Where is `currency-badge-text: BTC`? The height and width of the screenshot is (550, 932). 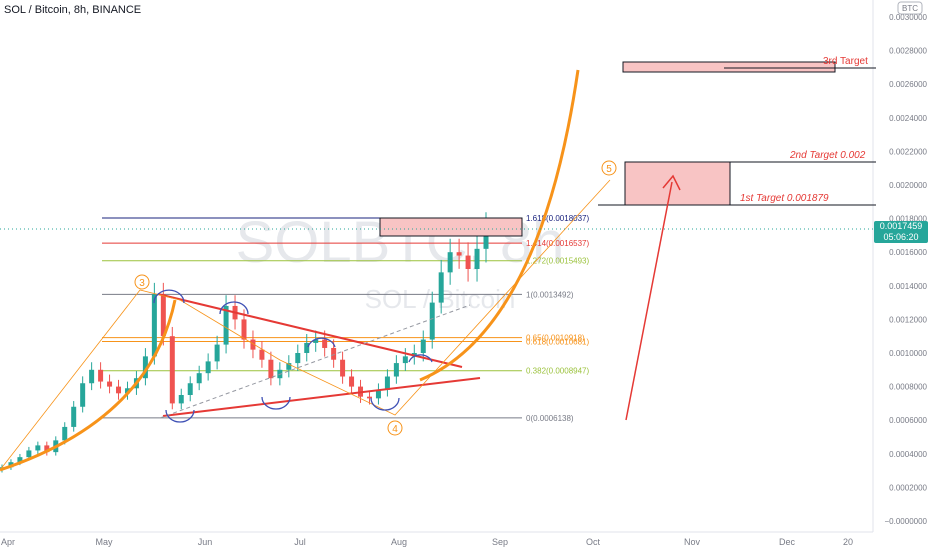 currency-badge-text: BTC is located at coordinates (910, 8).